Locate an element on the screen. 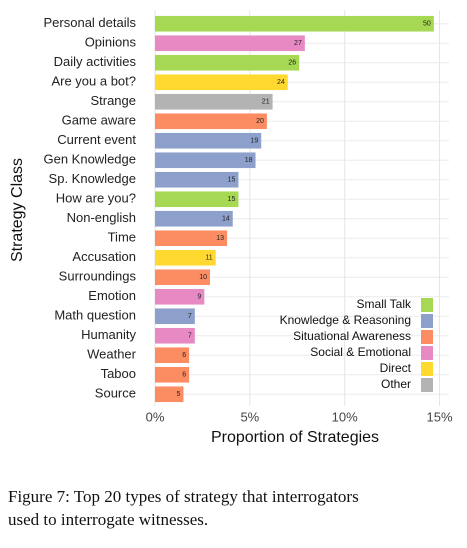 The image size is (467, 548). bar-count-label: 11 is located at coordinates (208, 258).